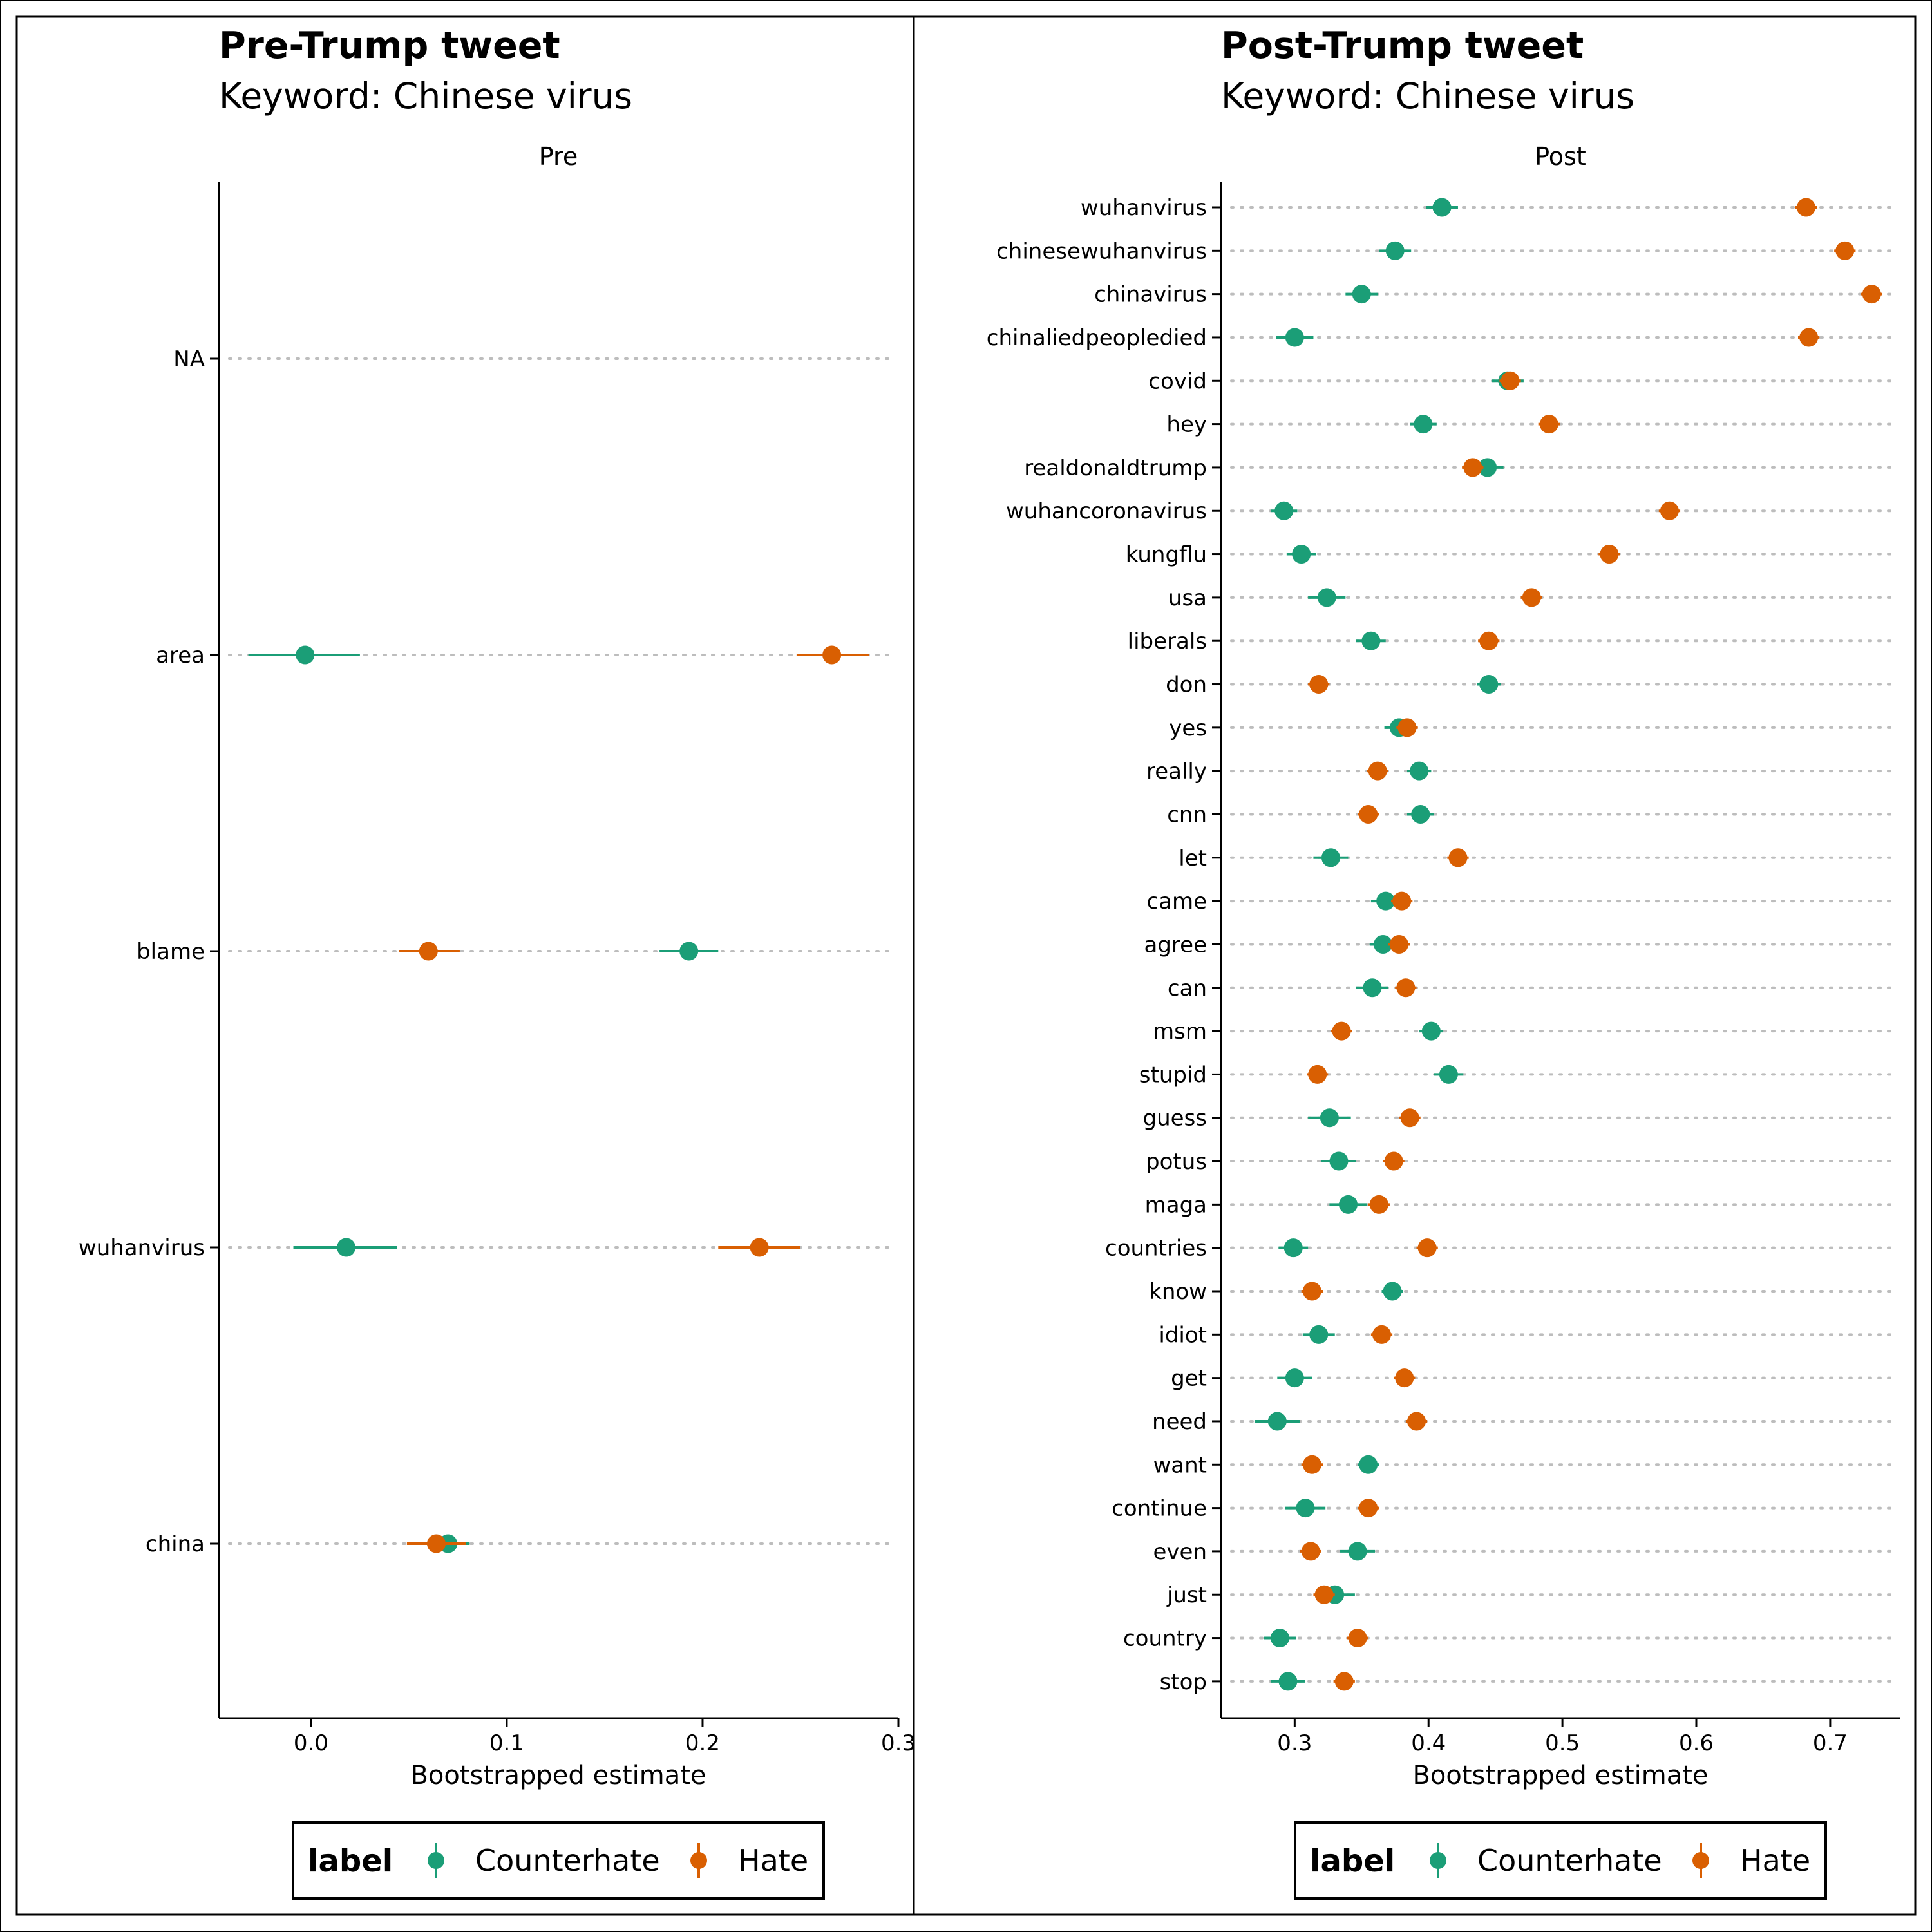 The height and width of the screenshot is (1932, 1932). Describe the element at coordinates (832, 655) in the screenshot. I see `point-hate-area` at that location.